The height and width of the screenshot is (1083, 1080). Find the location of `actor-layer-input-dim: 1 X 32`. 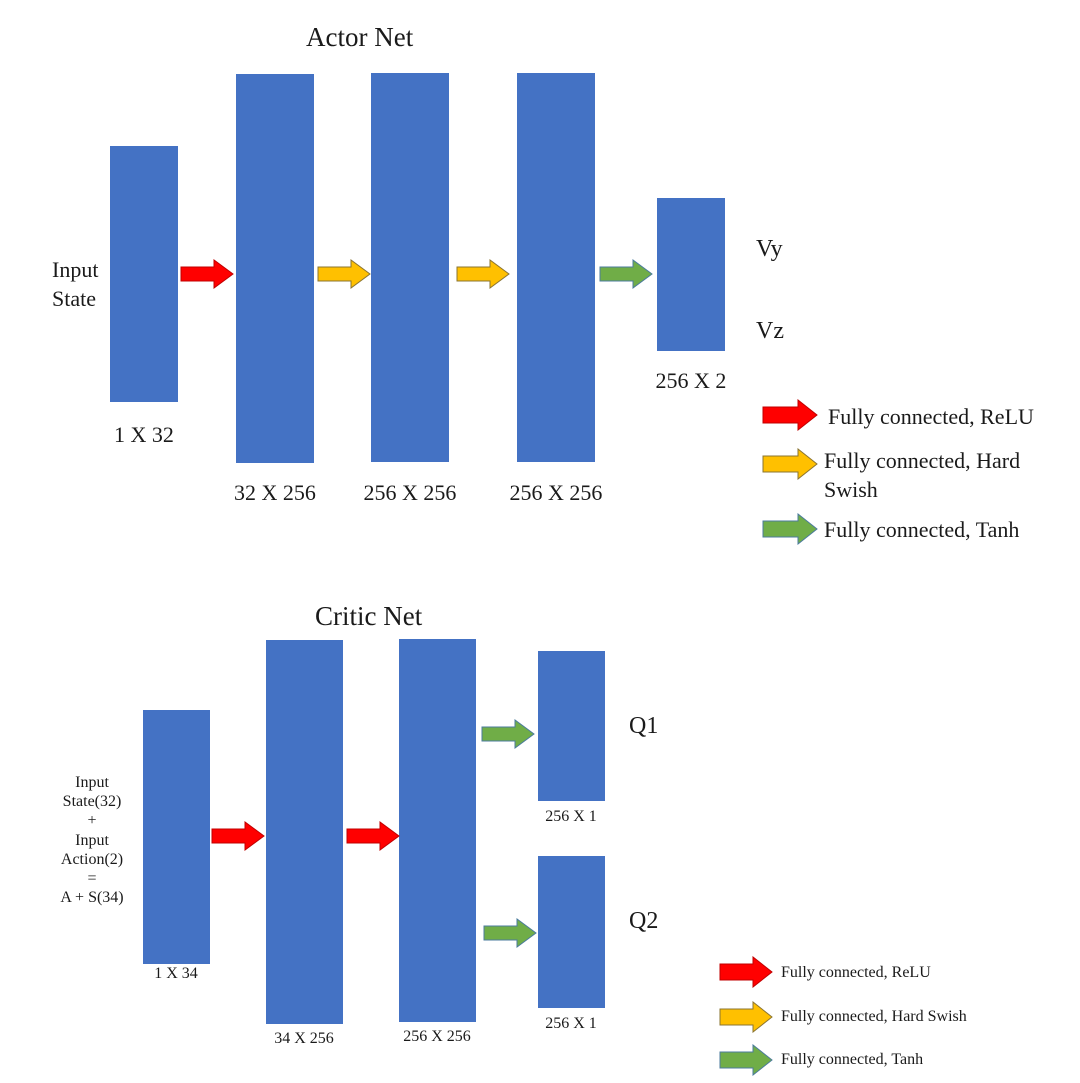

actor-layer-input-dim: 1 X 32 is located at coordinates (144, 434).